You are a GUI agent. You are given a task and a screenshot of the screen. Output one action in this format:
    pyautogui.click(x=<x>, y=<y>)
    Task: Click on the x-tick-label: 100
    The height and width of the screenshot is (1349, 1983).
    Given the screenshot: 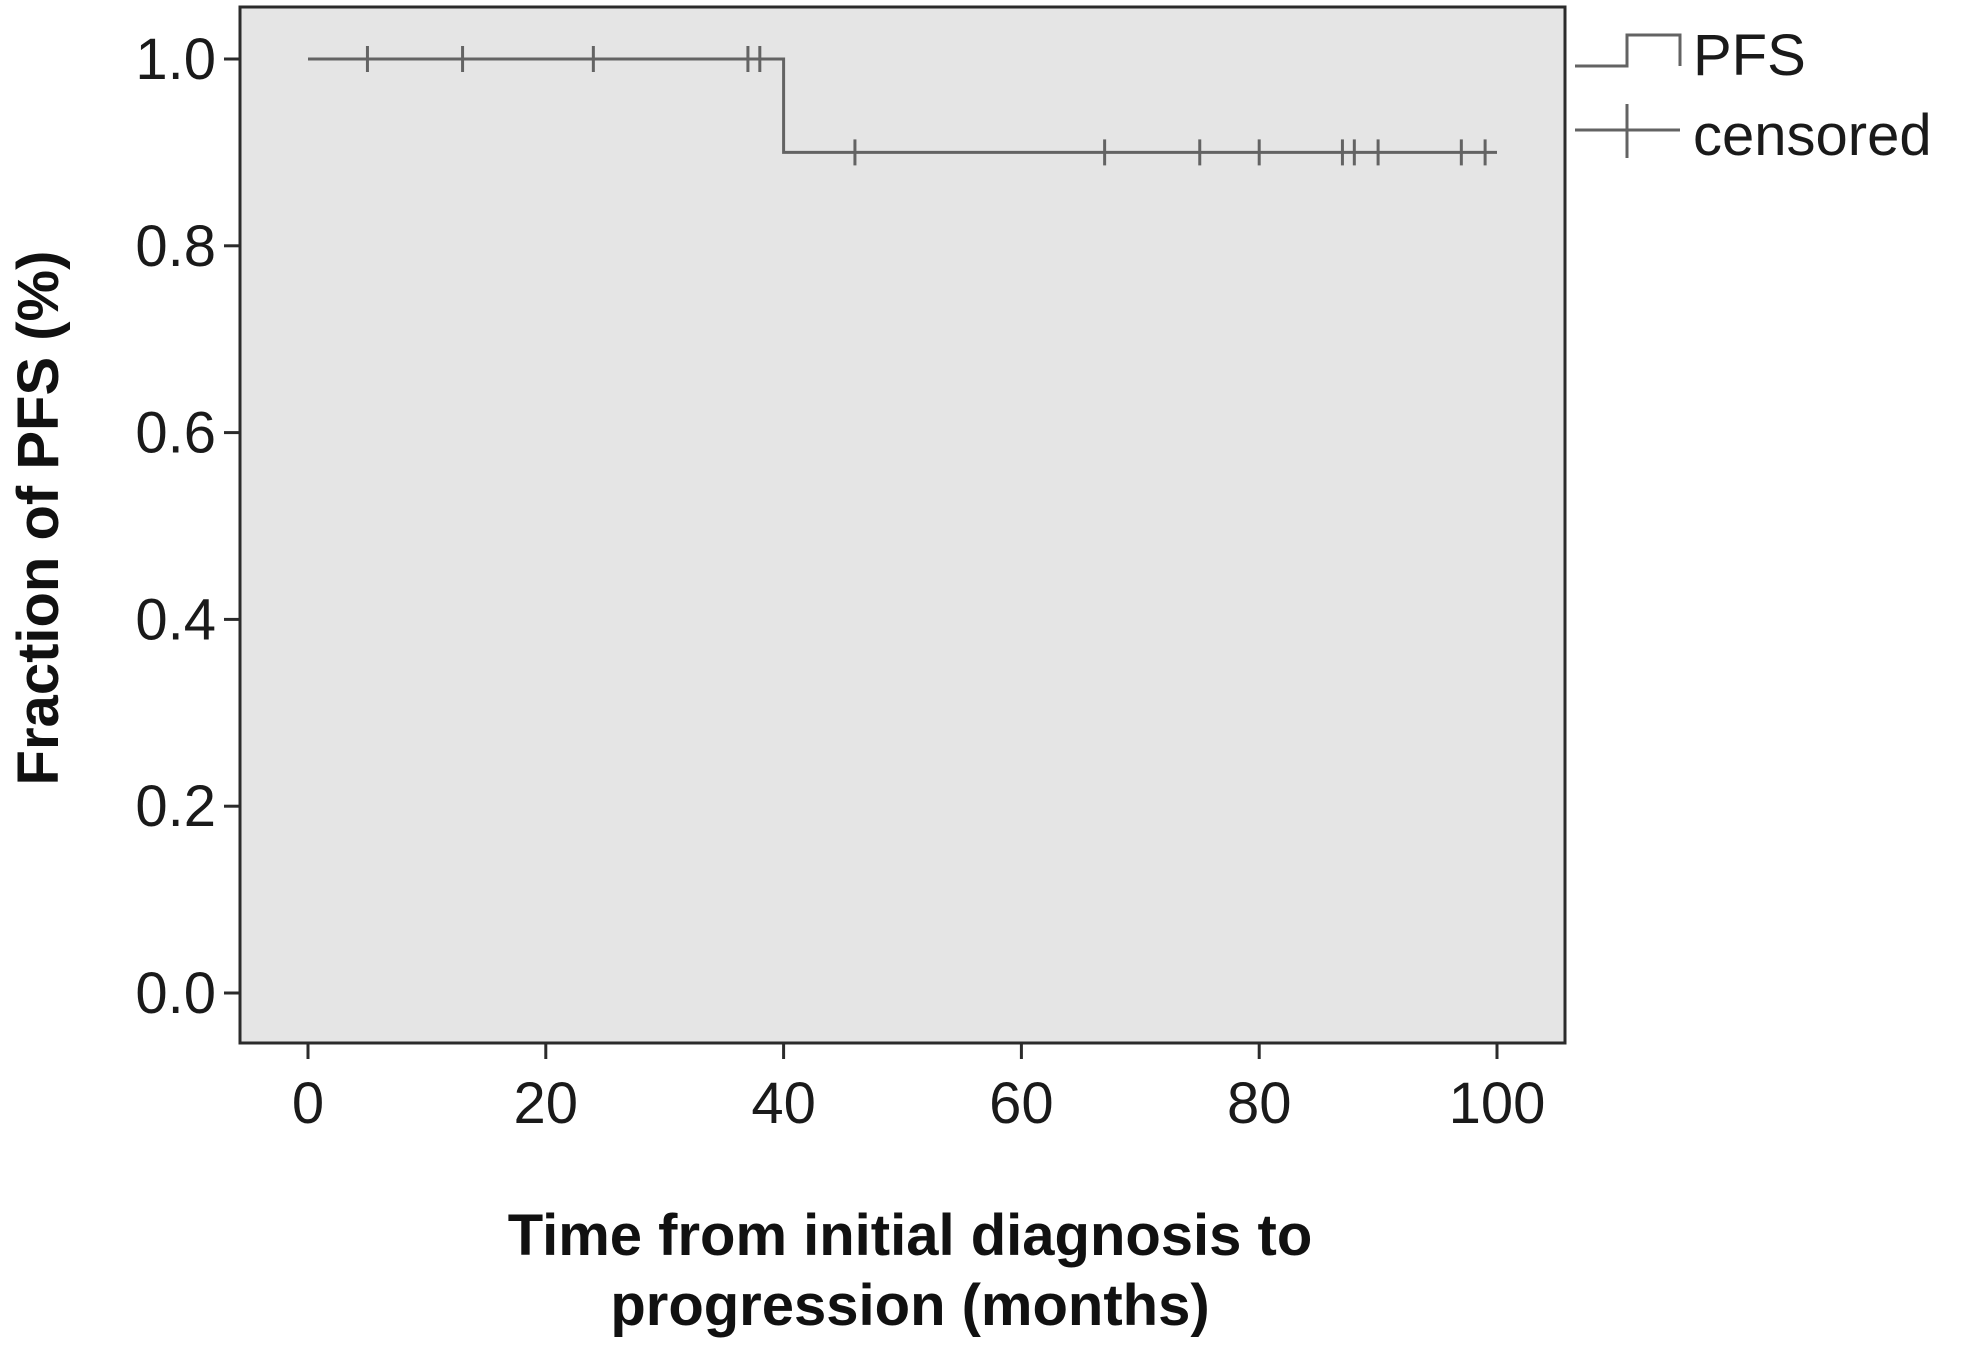 What is the action you would take?
    pyautogui.click(x=1497, y=1103)
    